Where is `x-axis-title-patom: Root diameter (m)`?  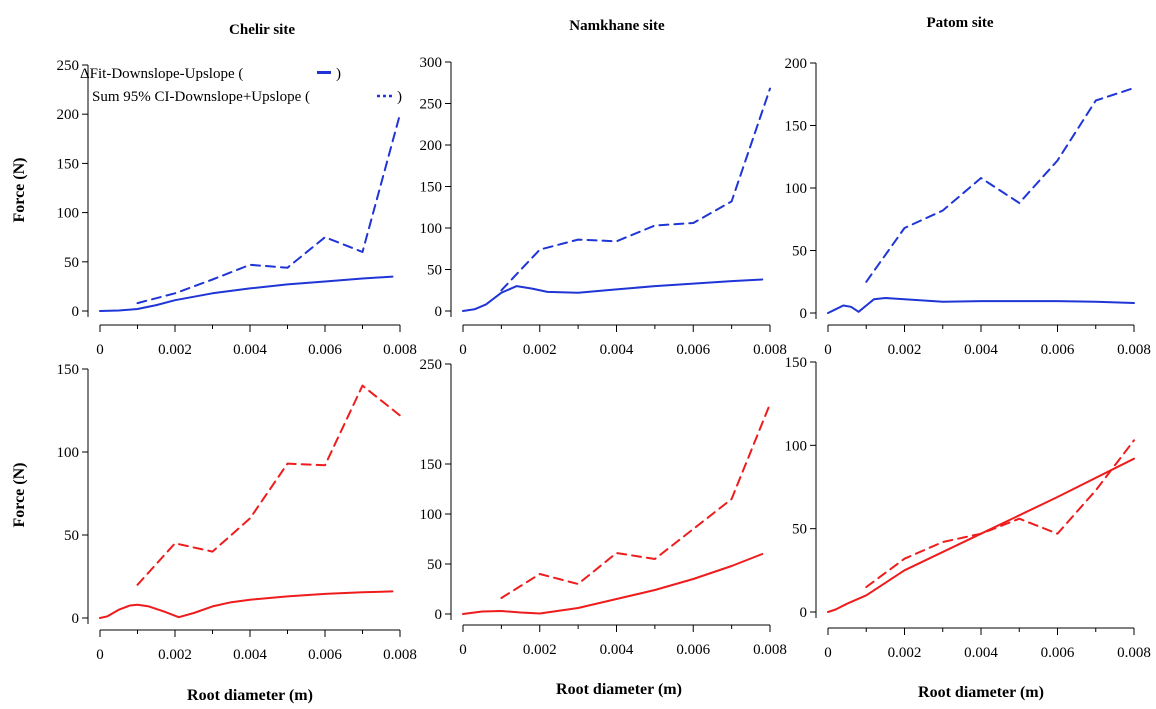 x-axis-title-patom: Root diameter (m) is located at coordinates (981, 692).